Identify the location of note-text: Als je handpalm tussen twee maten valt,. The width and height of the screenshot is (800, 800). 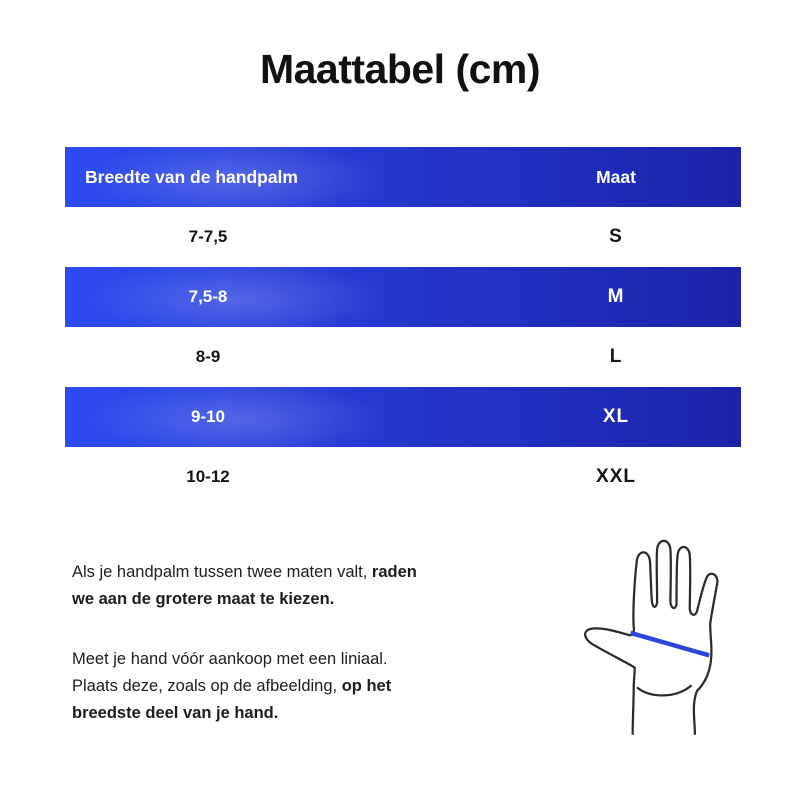
(222, 572).